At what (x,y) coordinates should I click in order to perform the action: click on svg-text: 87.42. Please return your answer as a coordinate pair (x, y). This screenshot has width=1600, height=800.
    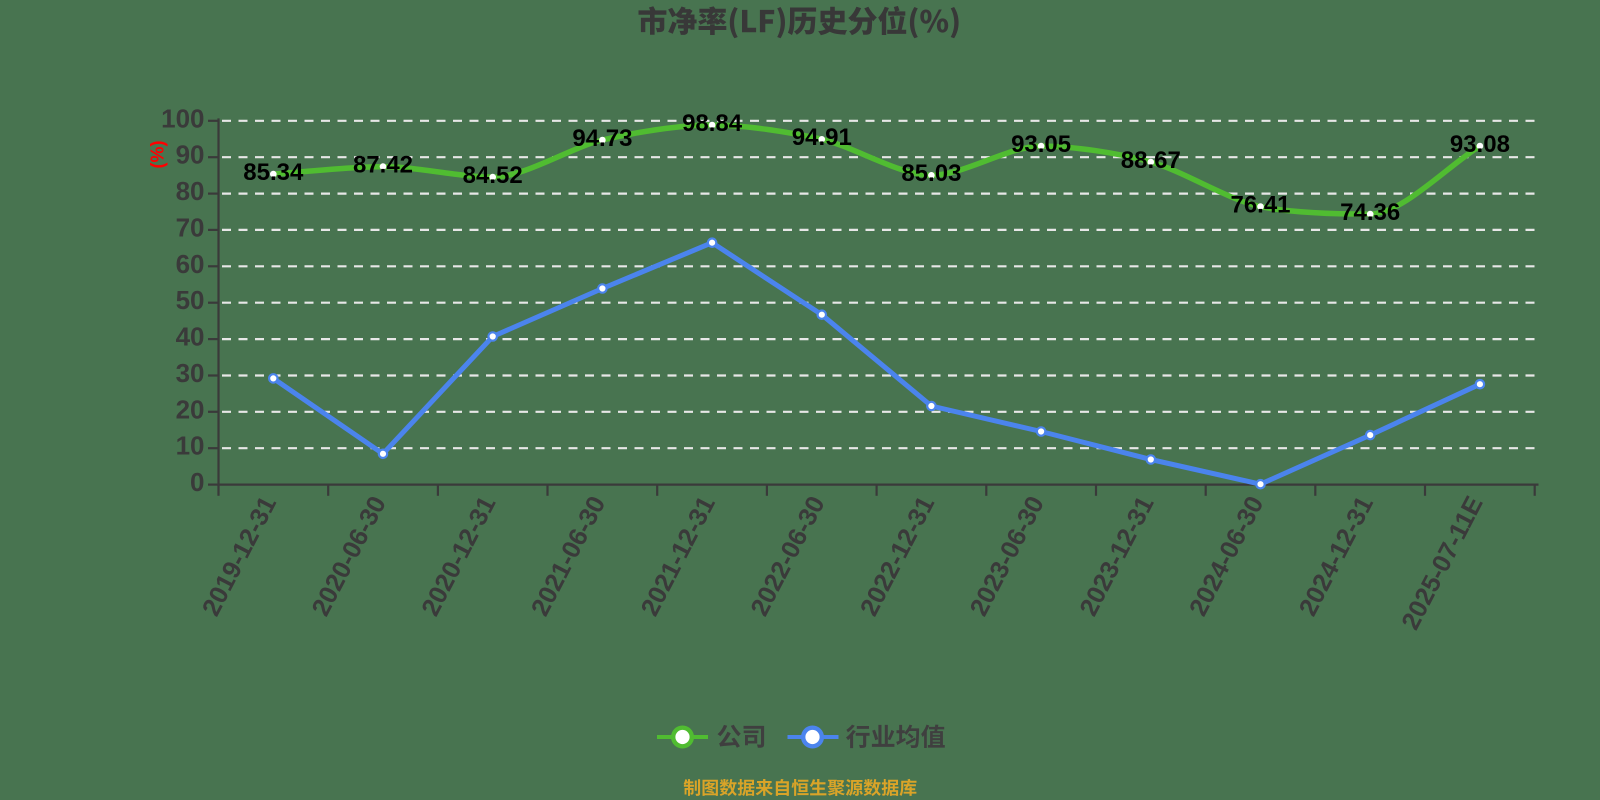
    Looking at the image, I should click on (383, 165).